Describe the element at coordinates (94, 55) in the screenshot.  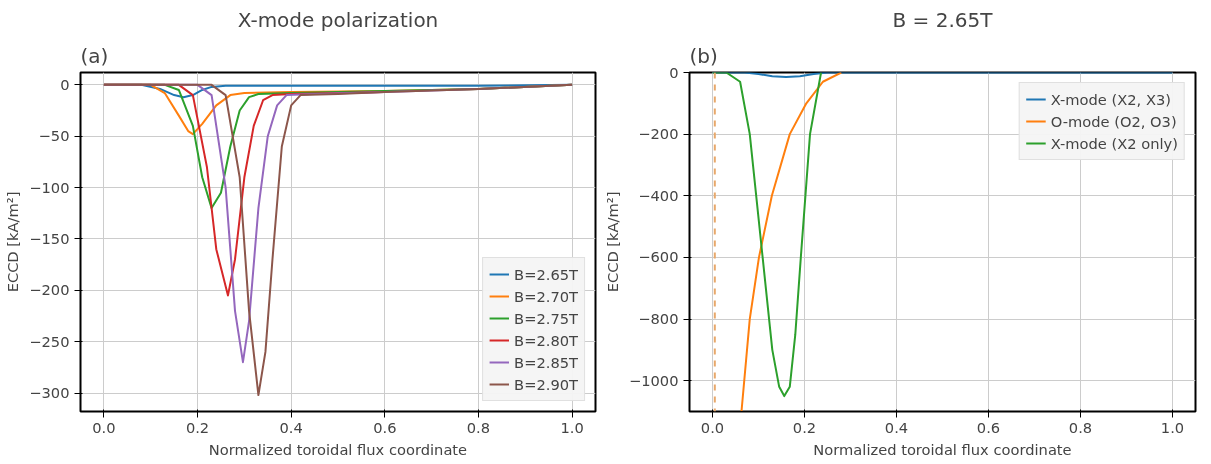
I see `text: (a)` at that location.